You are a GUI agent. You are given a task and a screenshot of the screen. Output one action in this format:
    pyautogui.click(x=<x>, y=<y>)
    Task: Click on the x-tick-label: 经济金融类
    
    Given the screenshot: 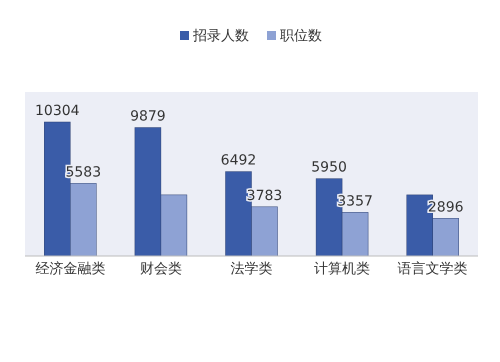 What is the action you would take?
    pyautogui.click(x=70, y=269)
    